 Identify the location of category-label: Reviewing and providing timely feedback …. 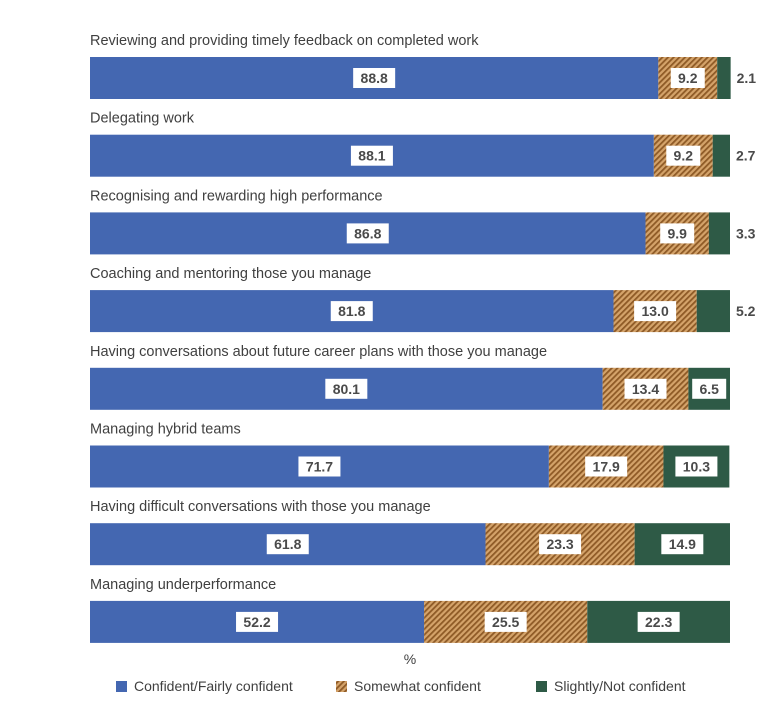
(284, 41).